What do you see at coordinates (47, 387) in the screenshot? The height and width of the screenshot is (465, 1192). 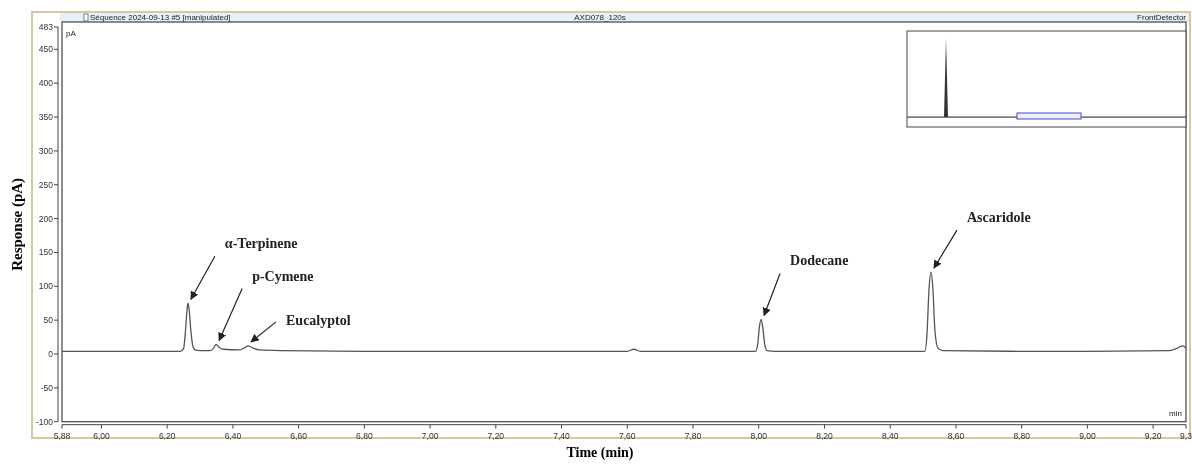 I see `y-tick-label: -50` at bounding box center [47, 387].